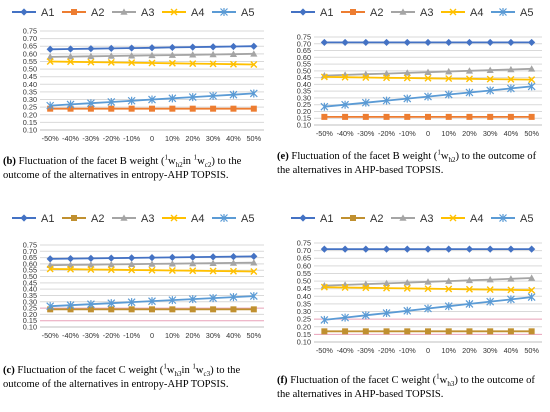  What do you see at coordinates (304, 311) in the screenshot?
I see `y-tick-label: 0.30` at bounding box center [304, 311].